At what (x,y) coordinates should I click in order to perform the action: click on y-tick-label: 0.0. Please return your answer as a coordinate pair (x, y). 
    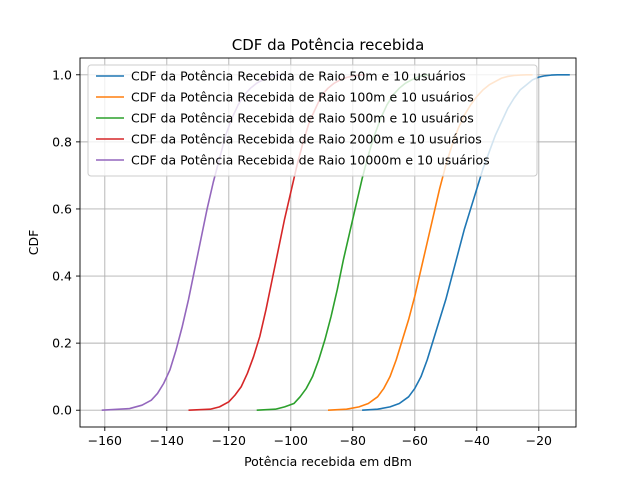
    Looking at the image, I should click on (62, 410).